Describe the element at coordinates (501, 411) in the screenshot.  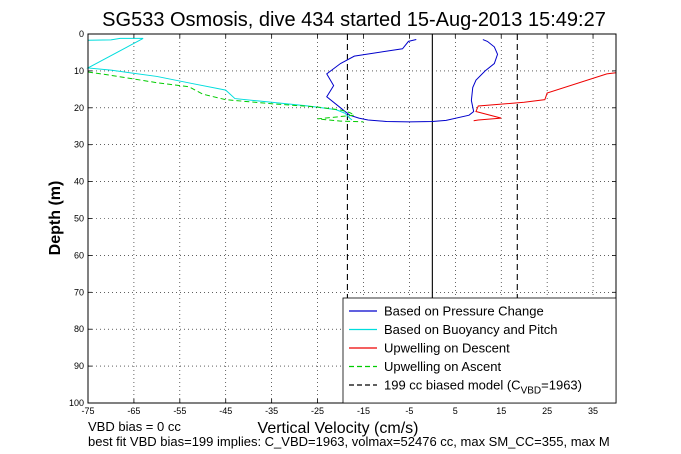
I see `x-tick-label: 15` at that location.